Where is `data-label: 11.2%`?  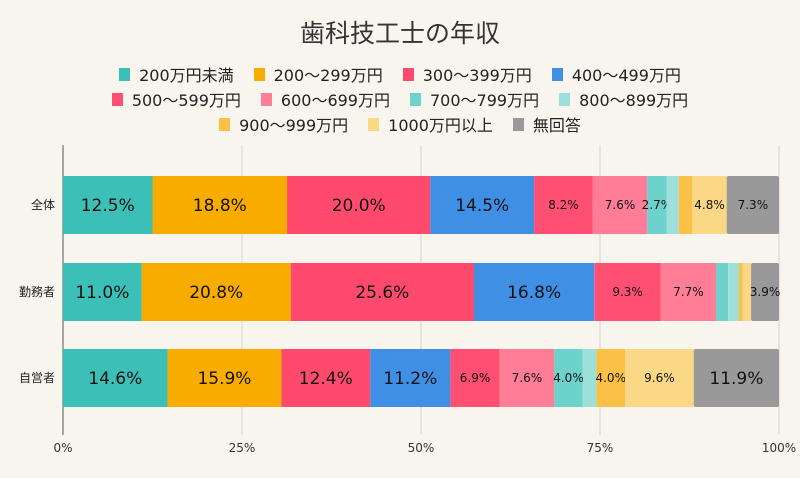
data-label: 11.2% is located at coordinates (410, 379).